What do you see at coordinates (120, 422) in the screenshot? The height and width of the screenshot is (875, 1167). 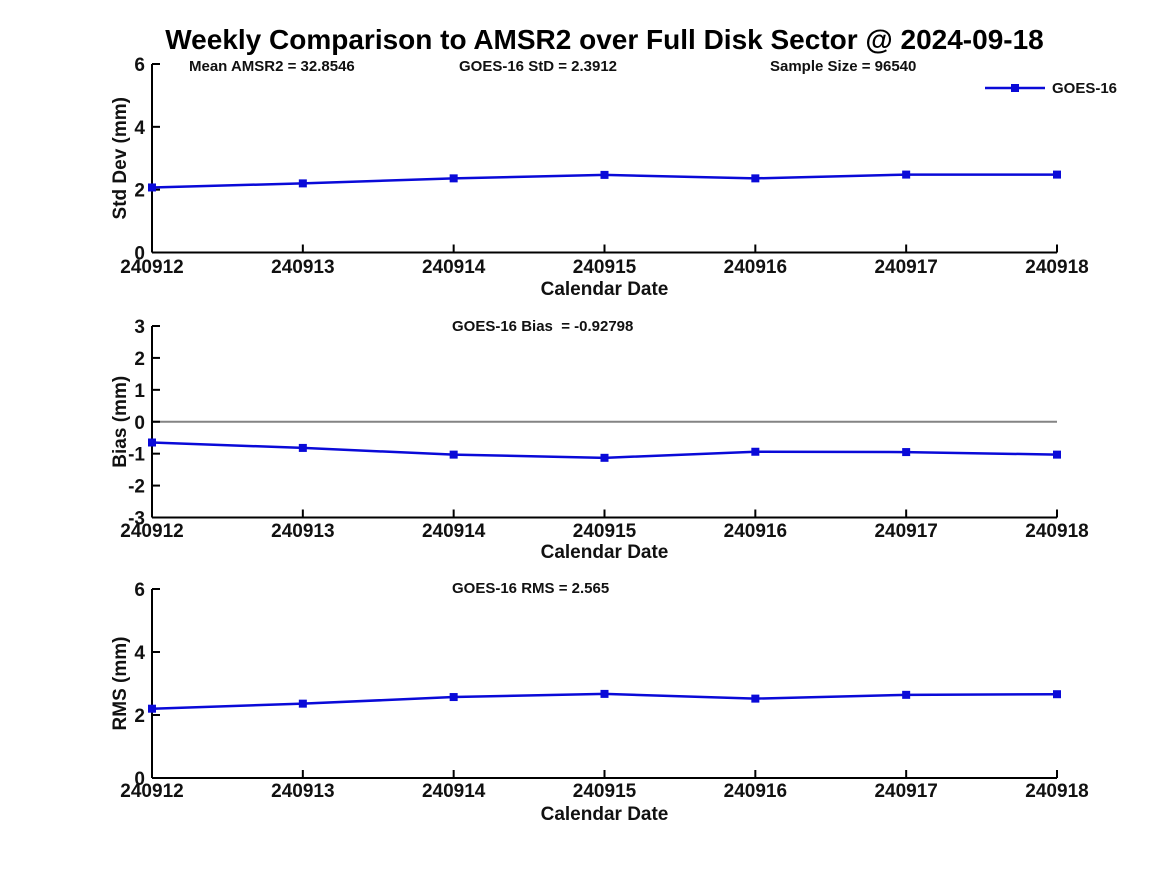 I see `y-axis-label: Bias (mm)` at bounding box center [120, 422].